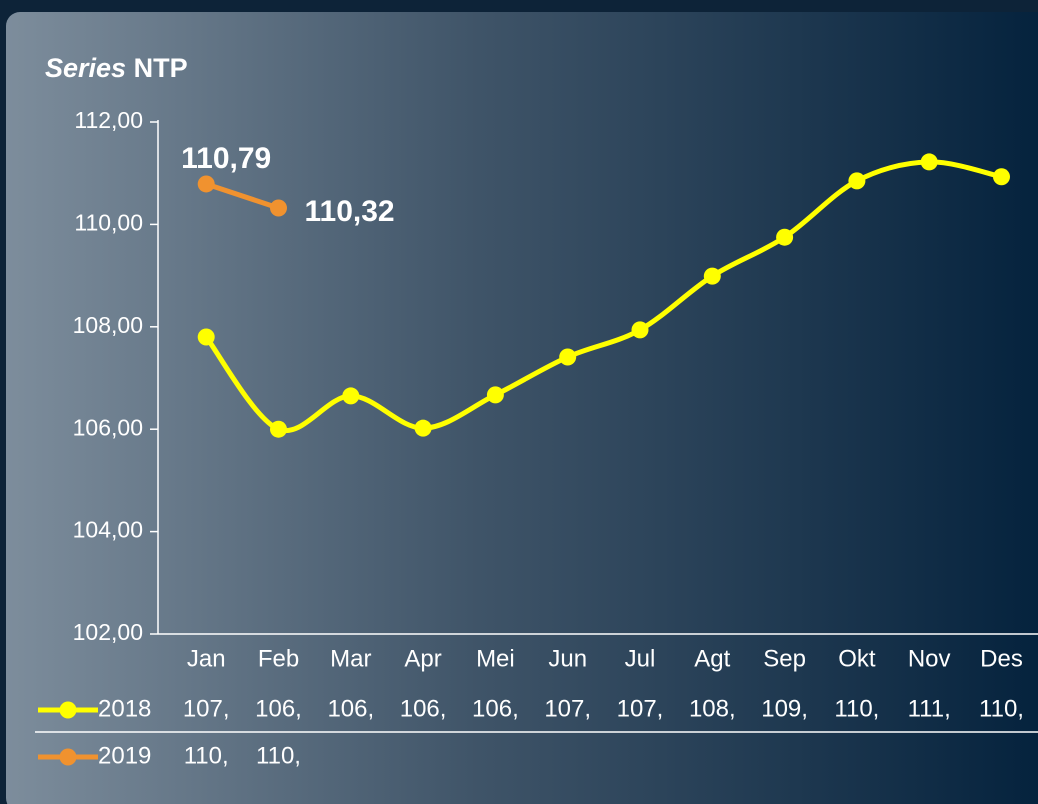 The width and height of the screenshot is (1038, 804). I want to click on x-tick-label: Sep, so click(784, 658).